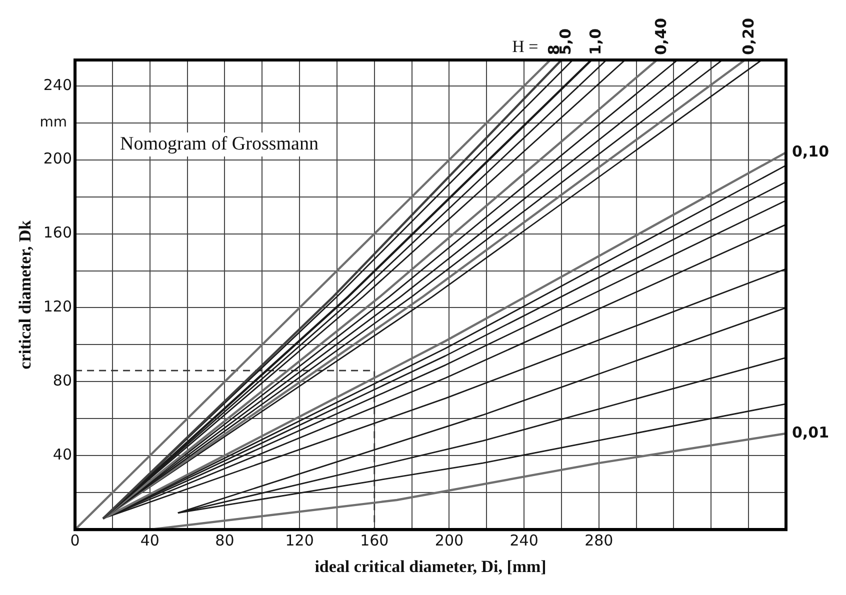 The image size is (846, 595). What do you see at coordinates (595, 41) in the screenshot?
I see `text: 1,0` at bounding box center [595, 41].